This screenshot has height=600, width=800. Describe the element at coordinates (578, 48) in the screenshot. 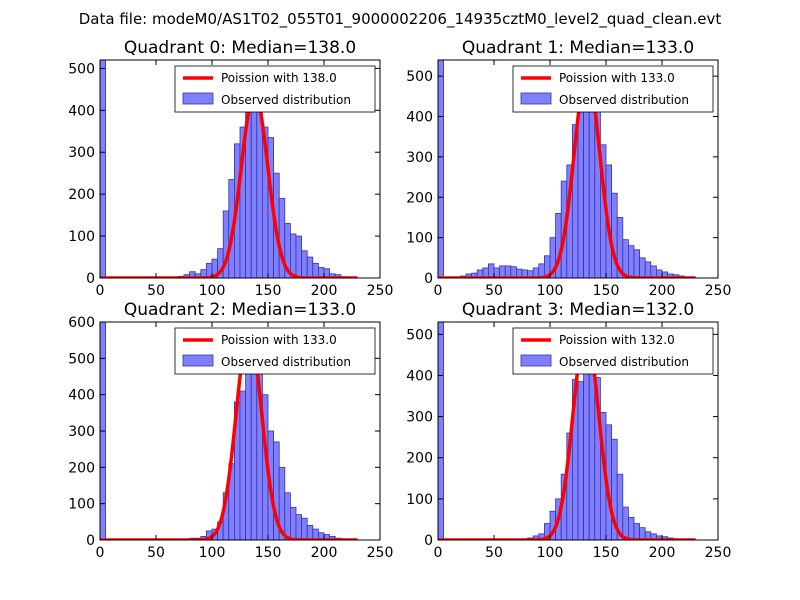

I see `panel-title: Quadrant 1: Median=133.0` at that location.